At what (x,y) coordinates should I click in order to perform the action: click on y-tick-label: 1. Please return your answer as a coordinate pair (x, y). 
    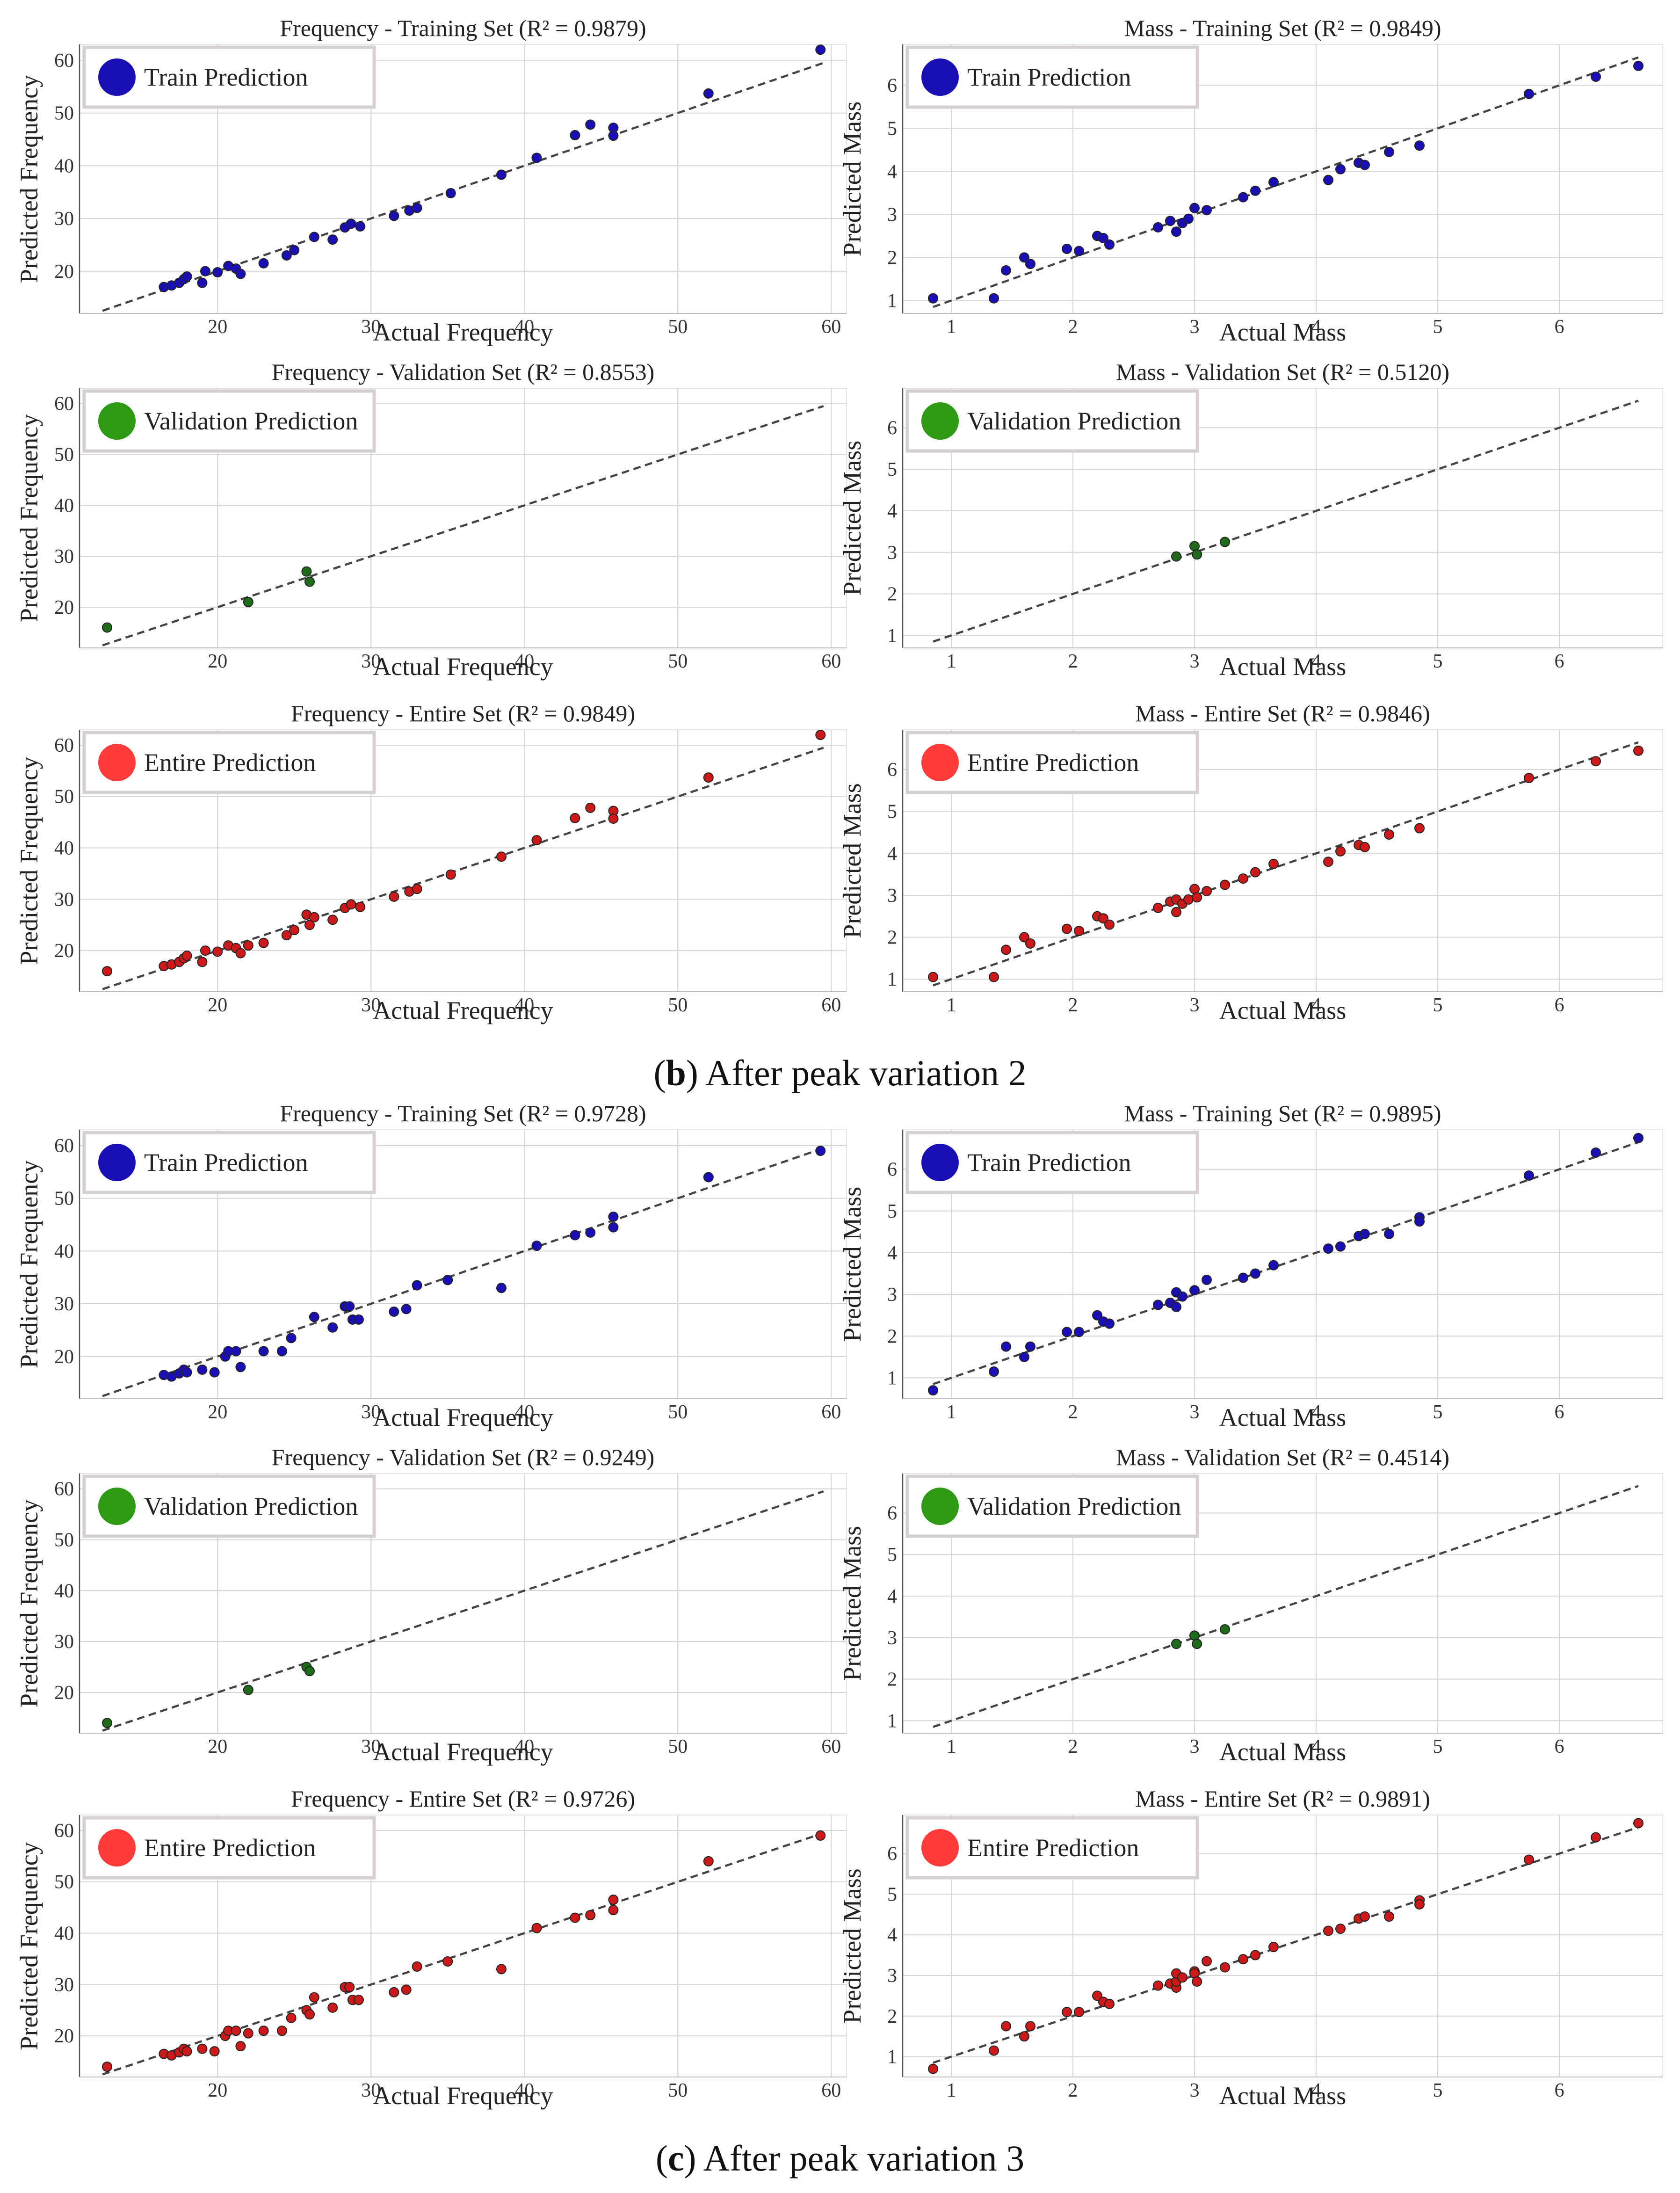
    Looking at the image, I should click on (892, 2057).